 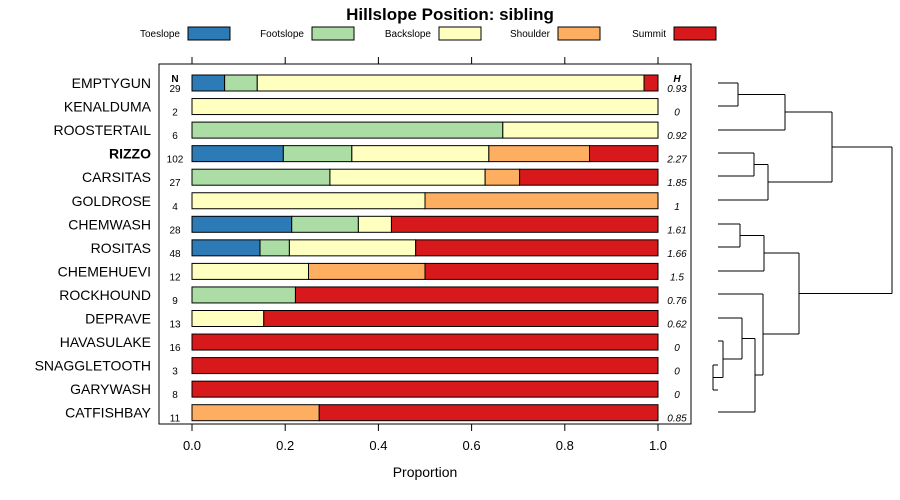 I want to click on row-label: CARSITAS, so click(x=116, y=177).